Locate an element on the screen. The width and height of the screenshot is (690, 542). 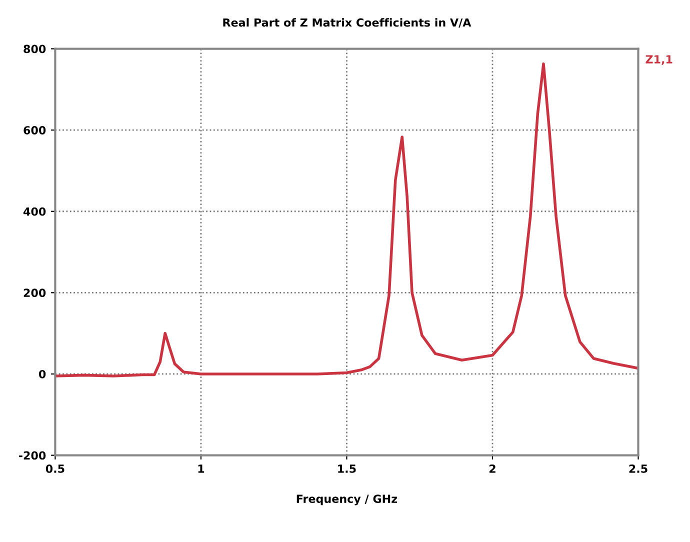
x-tick-label: 0.5 is located at coordinates (55, 468).